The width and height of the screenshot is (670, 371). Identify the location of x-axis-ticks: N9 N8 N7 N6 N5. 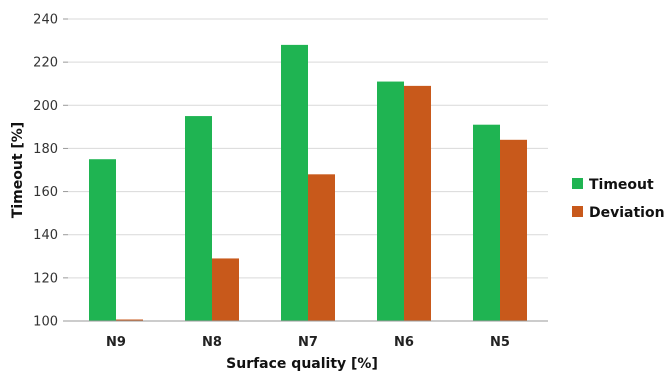
(308, 342).